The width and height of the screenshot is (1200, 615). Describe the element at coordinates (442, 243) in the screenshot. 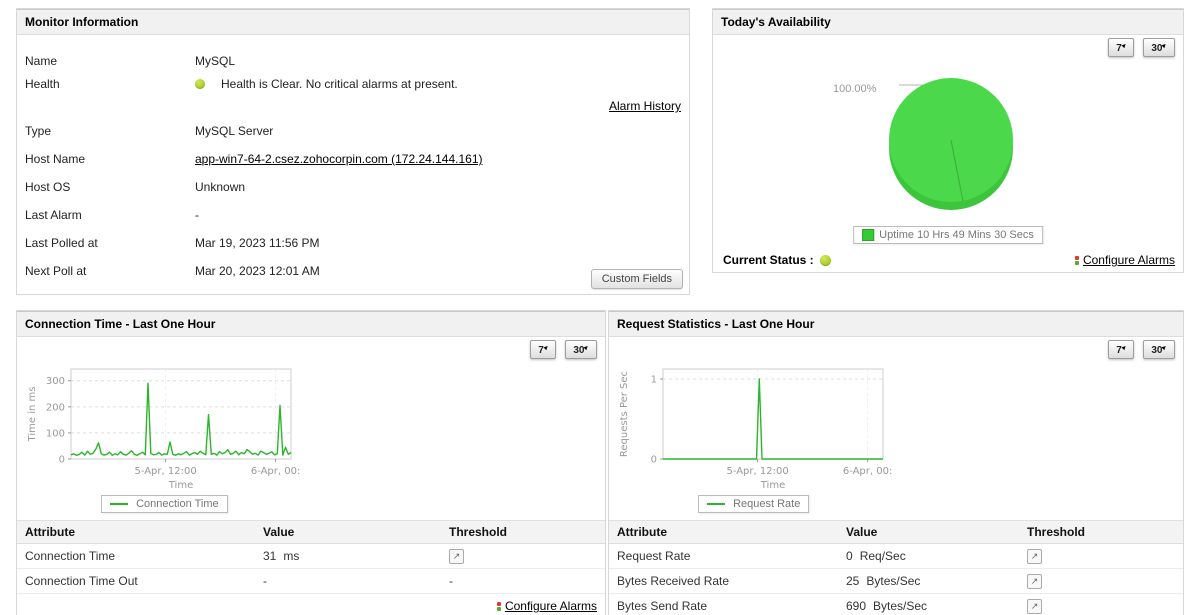

I see `info-value: Mar 19, 2023 11:56 PM` at that location.